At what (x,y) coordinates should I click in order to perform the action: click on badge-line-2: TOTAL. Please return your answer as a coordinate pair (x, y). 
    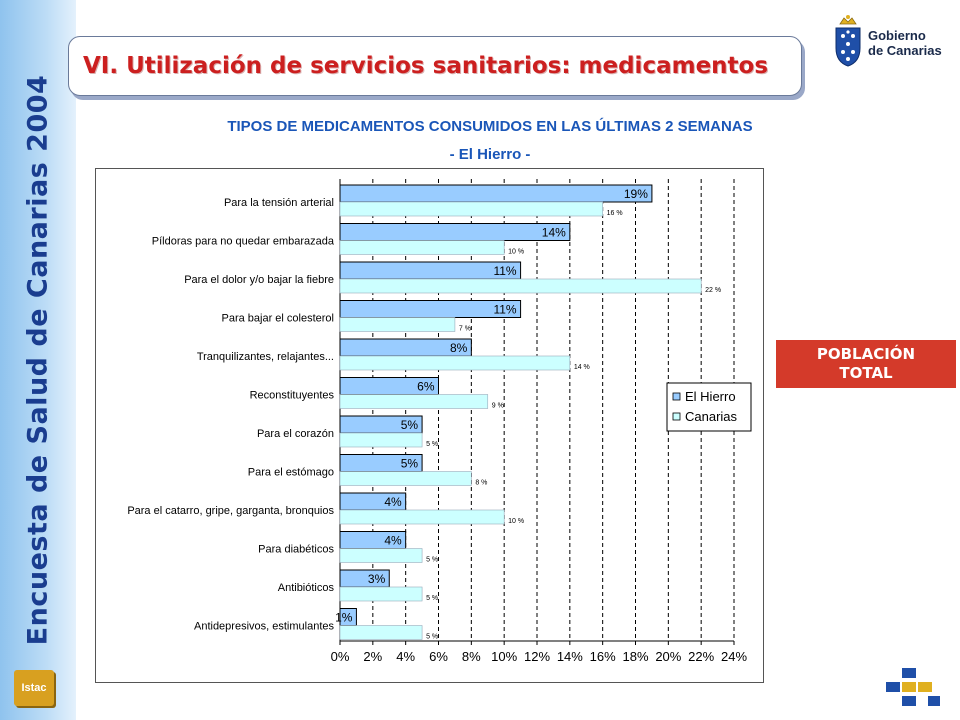
    Looking at the image, I should click on (866, 373).